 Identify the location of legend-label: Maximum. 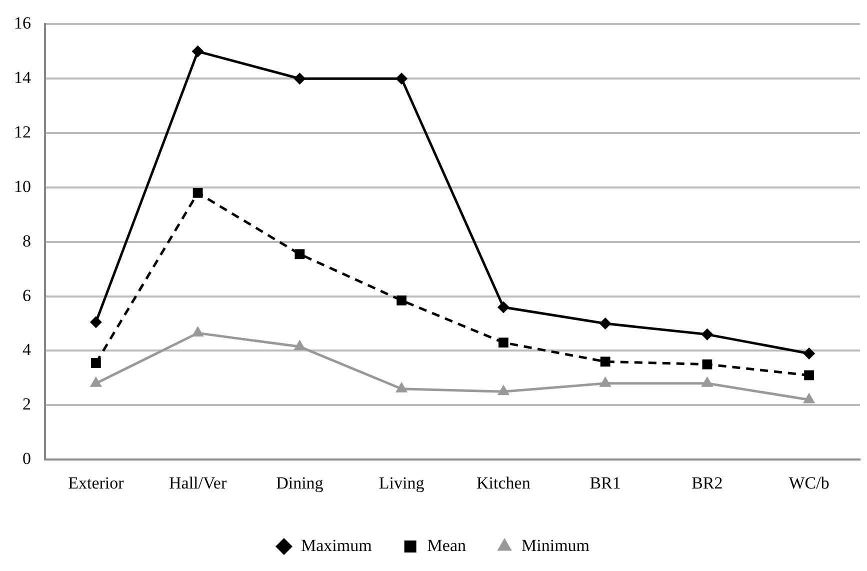
(336, 545).